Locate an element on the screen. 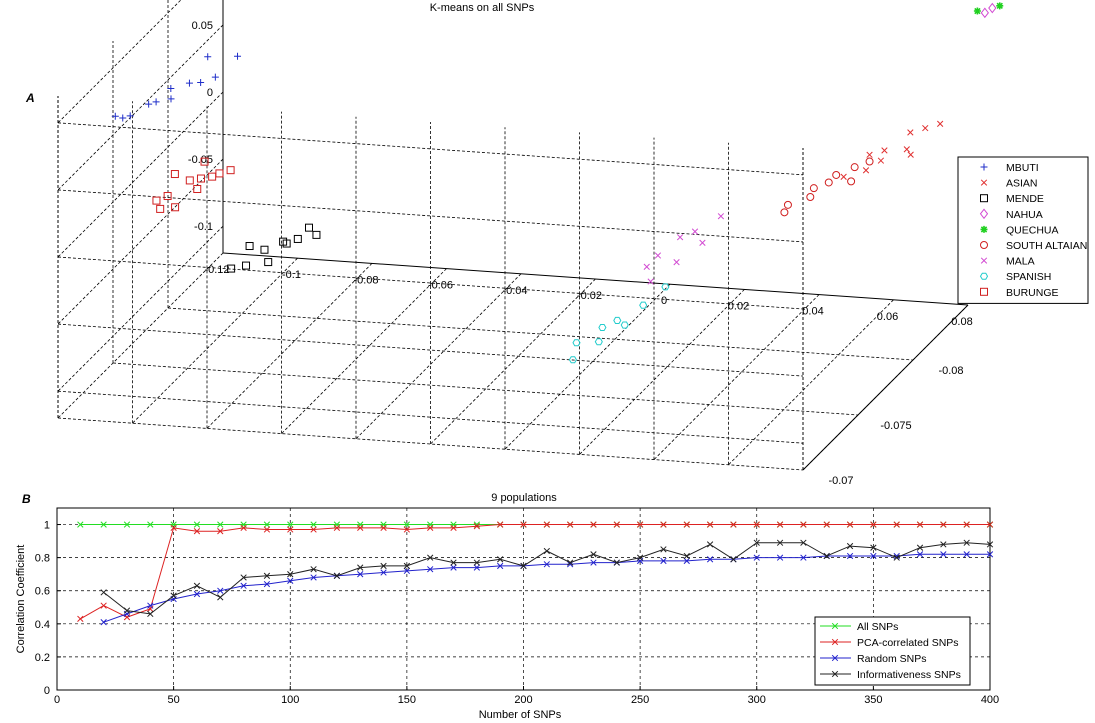 The width and height of the screenshot is (1095, 723). legend-label: NAHUA is located at coordinates (1024, 215).